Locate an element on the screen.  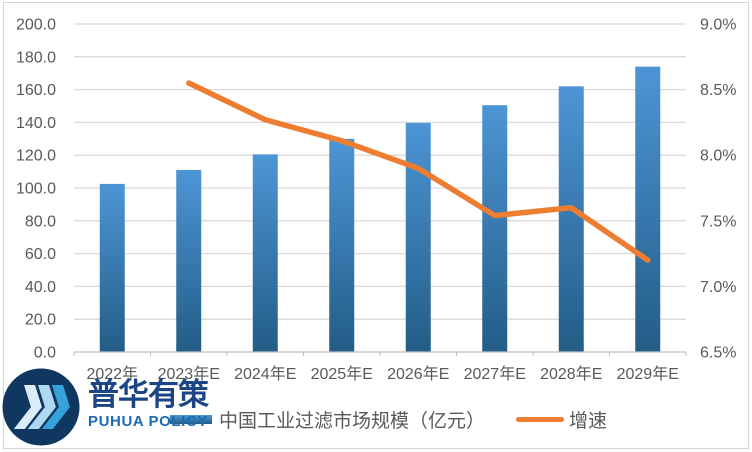
legend-label-market-size: 中国工业过滤市场规模（亿元） is located at coordinates (352, 421).